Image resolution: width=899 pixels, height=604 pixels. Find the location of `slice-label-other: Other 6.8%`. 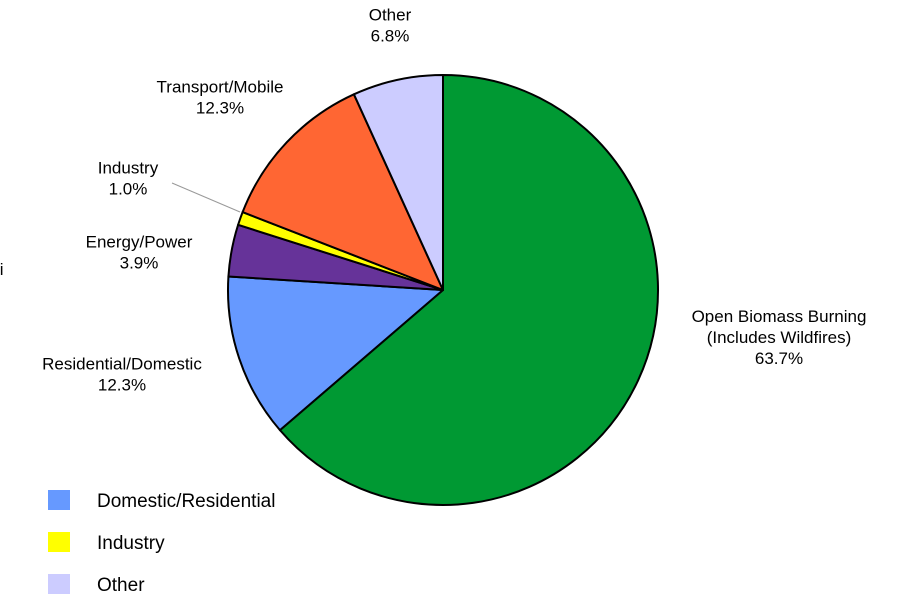

slice-label-other: Other 6.8% is located at coordinates (390, 26).